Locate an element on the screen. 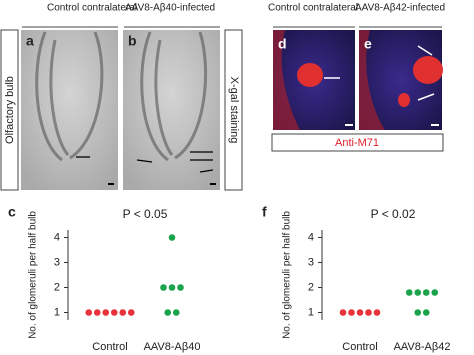 The height and width of the screenshot is (355, 474). header: AAV8-Aβ42-infected is located at coordinates (400, 8).